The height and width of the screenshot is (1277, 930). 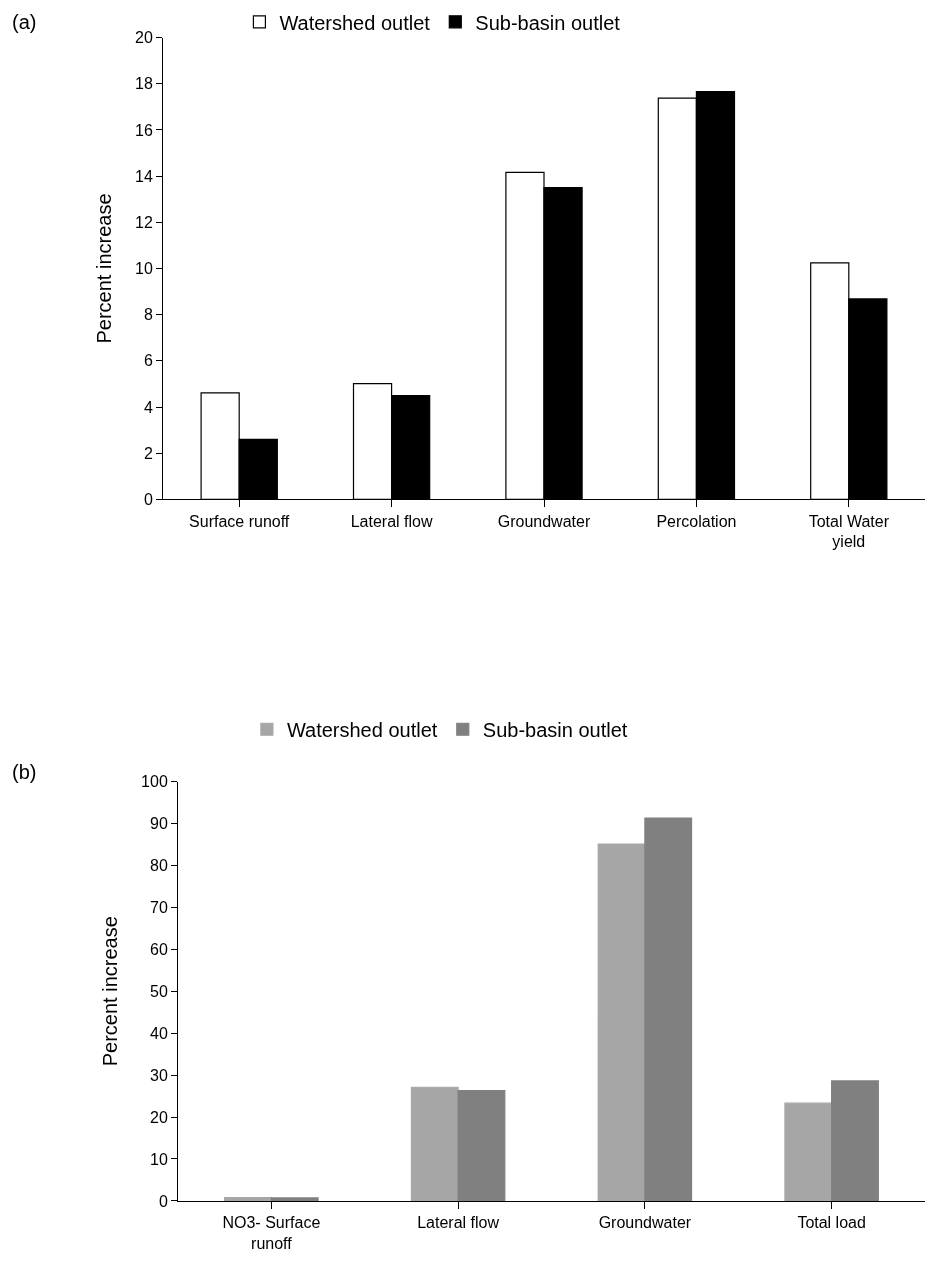 I want to click on y-tick-label: 50, so click(x=159, y=991).